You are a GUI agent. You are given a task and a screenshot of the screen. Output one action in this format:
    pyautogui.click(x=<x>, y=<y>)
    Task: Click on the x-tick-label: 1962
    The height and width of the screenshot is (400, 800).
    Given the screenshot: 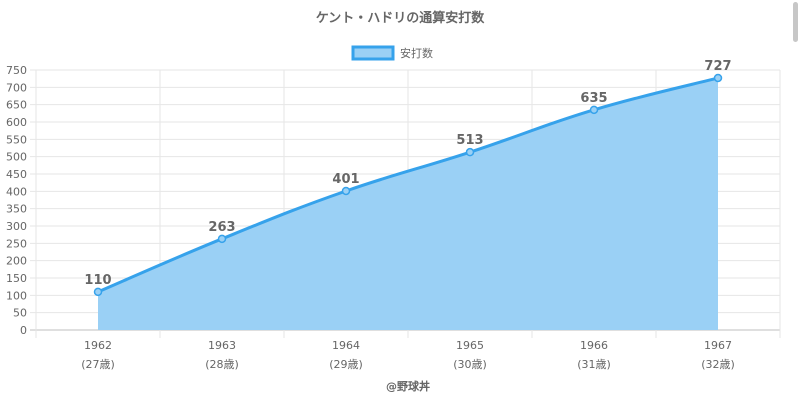 What is the action you would take?
    pyautogui.click(x=98, y=345)
    